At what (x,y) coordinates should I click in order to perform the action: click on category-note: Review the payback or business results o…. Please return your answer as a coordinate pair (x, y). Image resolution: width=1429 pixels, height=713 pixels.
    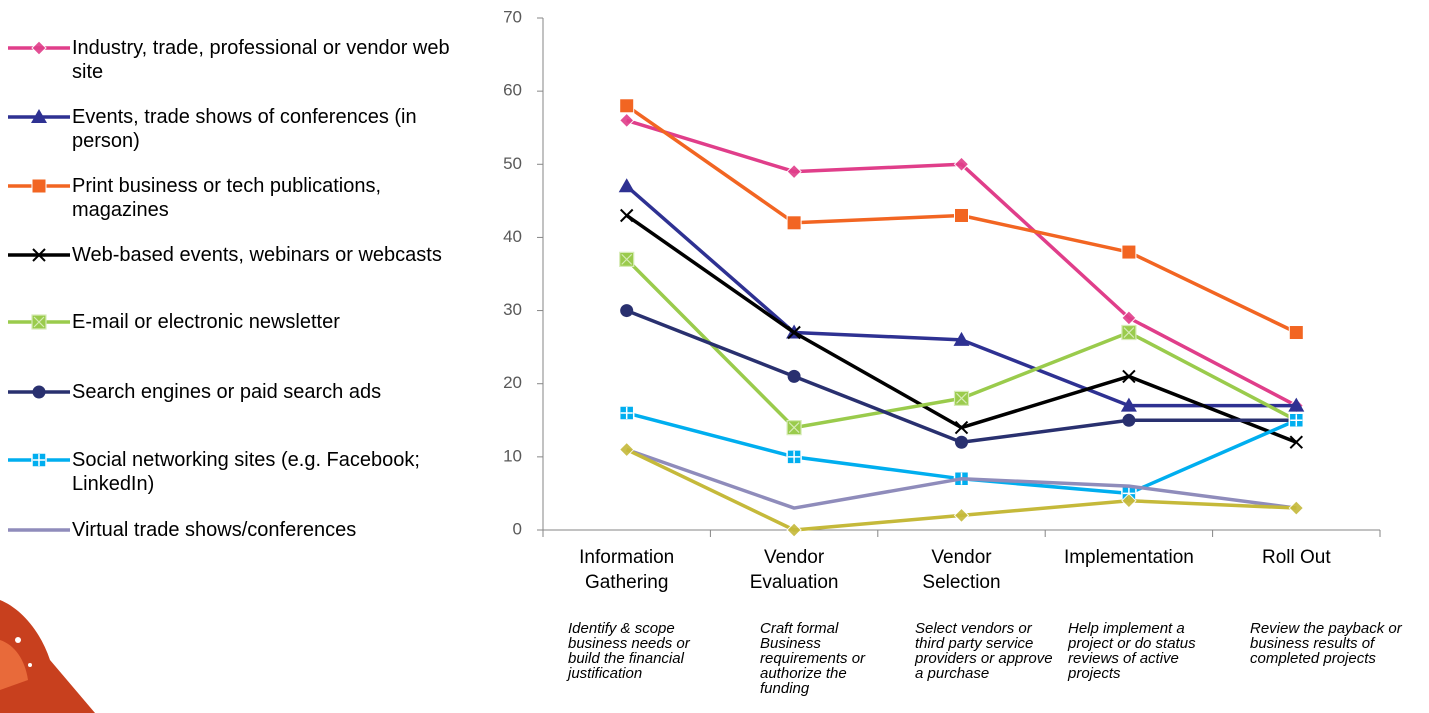
    Looking at the image, I should click on (1326, 643).